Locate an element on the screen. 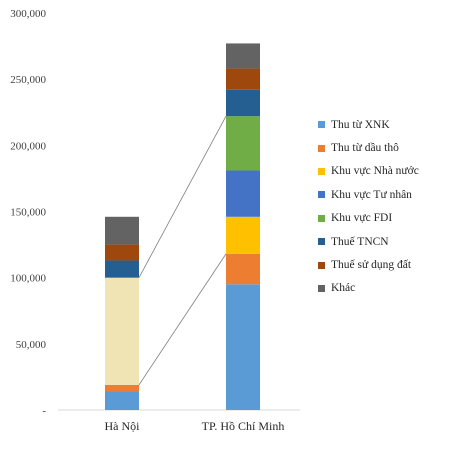  x-category-label: Hà Nội is located at coordinates (123, 426).